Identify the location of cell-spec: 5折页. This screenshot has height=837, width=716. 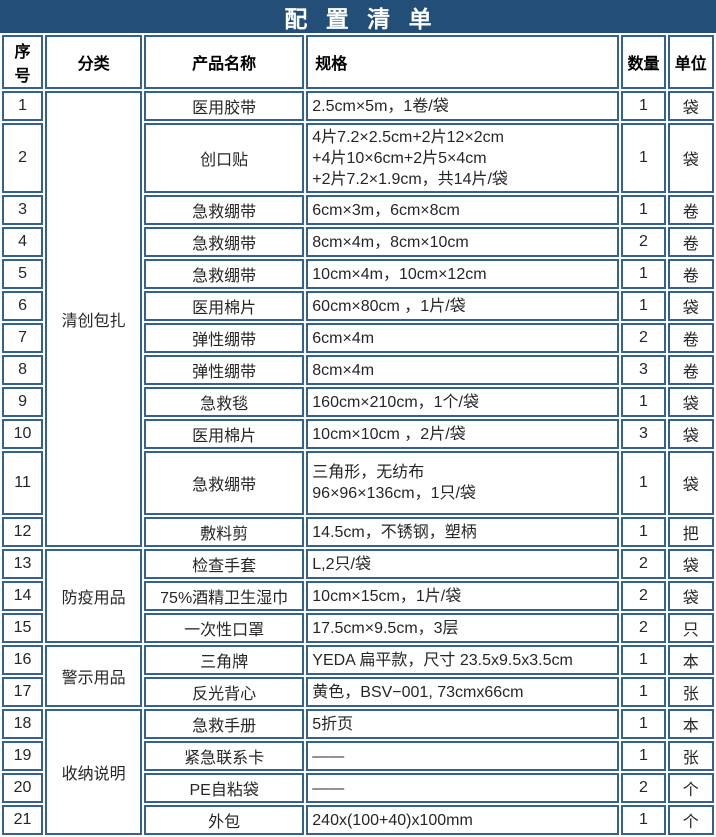
(463, 724).